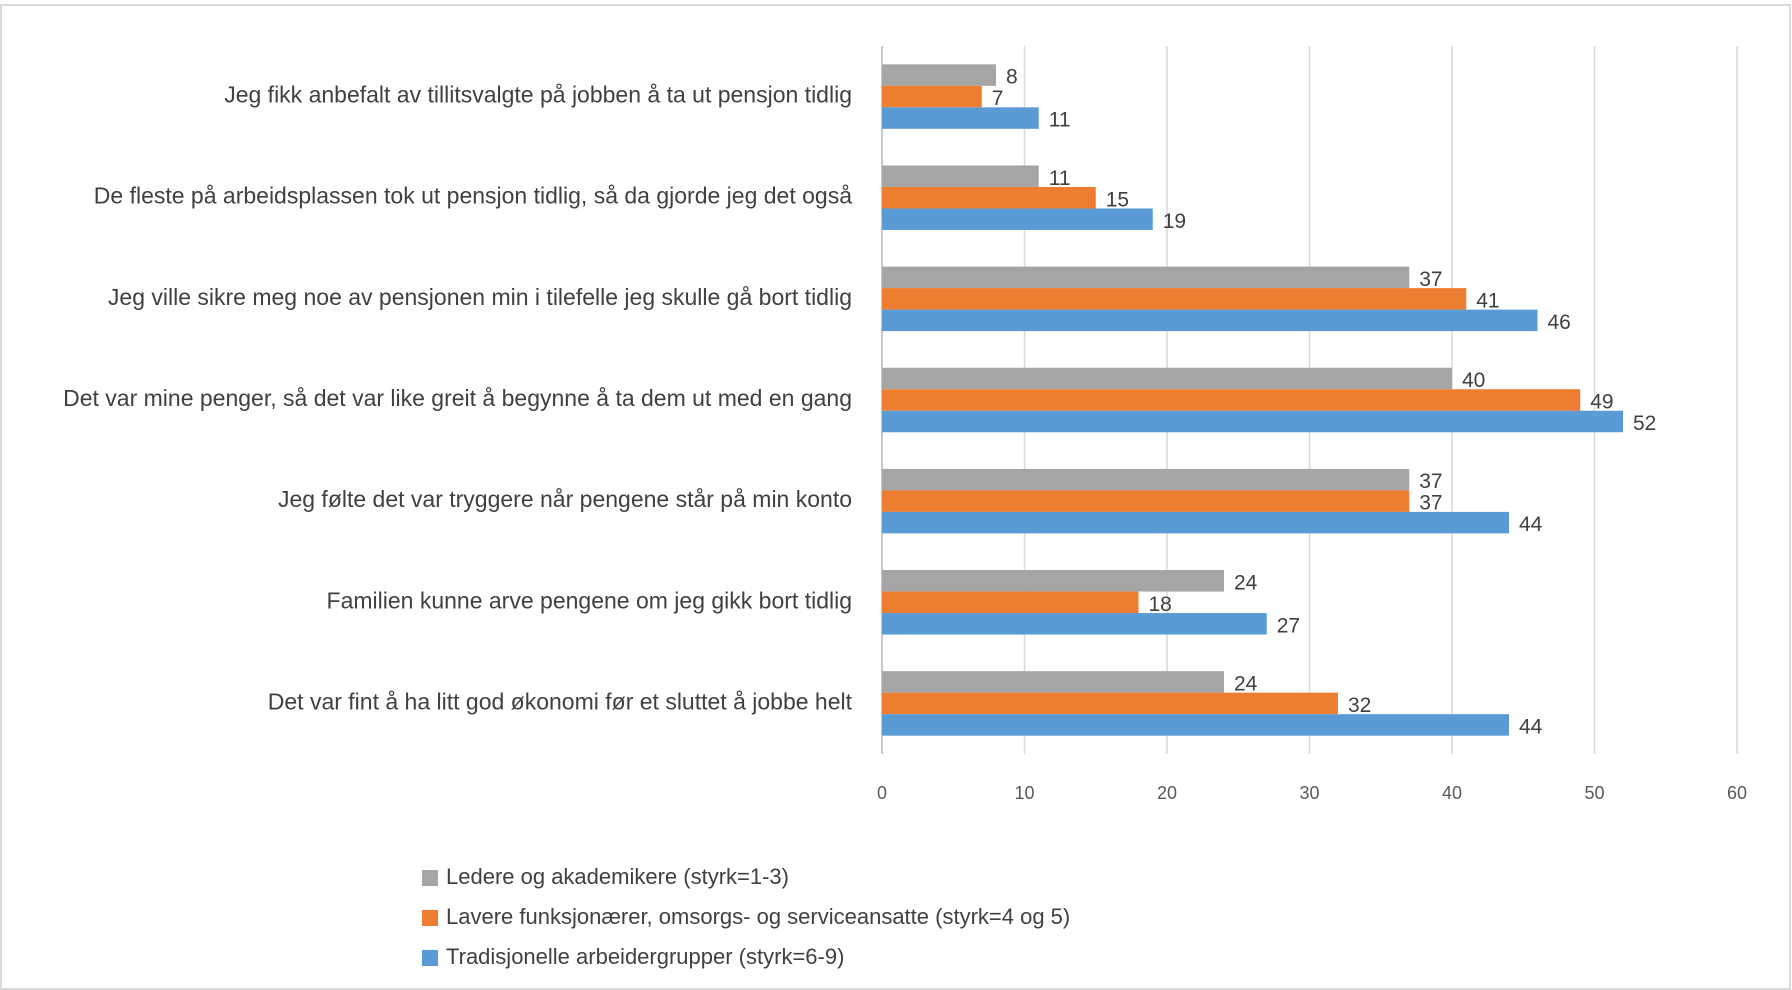 The width and height of the screenshot is (1792, 990). I want to click on data-label: 41, so click(1487, 300).